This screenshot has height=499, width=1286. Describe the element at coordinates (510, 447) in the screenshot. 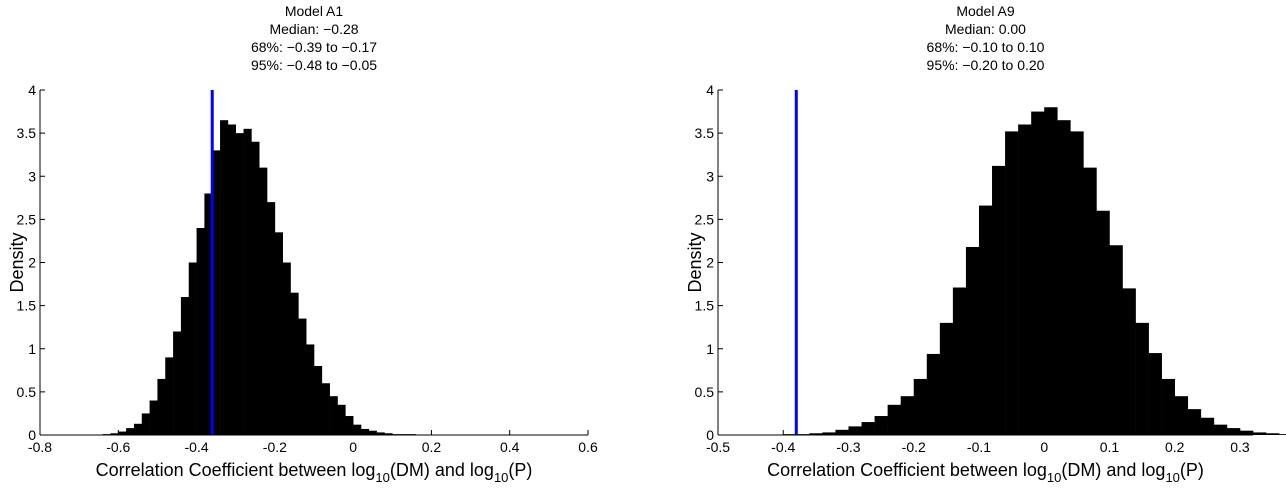

I see `x-tick-label: 0.4` at that location.